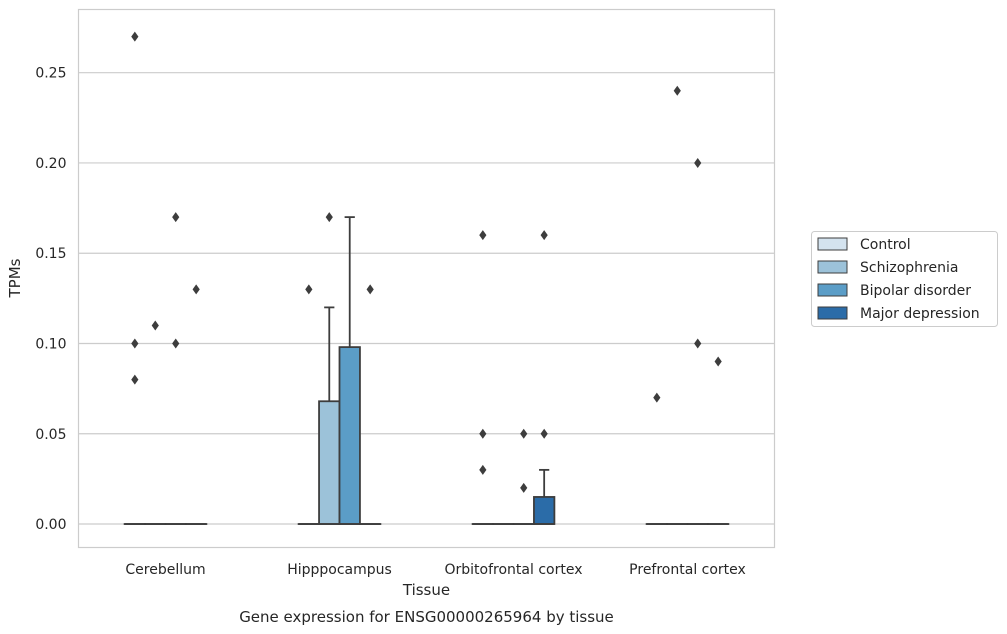 The width and height of the screenshot is (1007, 634). I want to click on x-tick-label: Hipppocampus, so click(339, 570).